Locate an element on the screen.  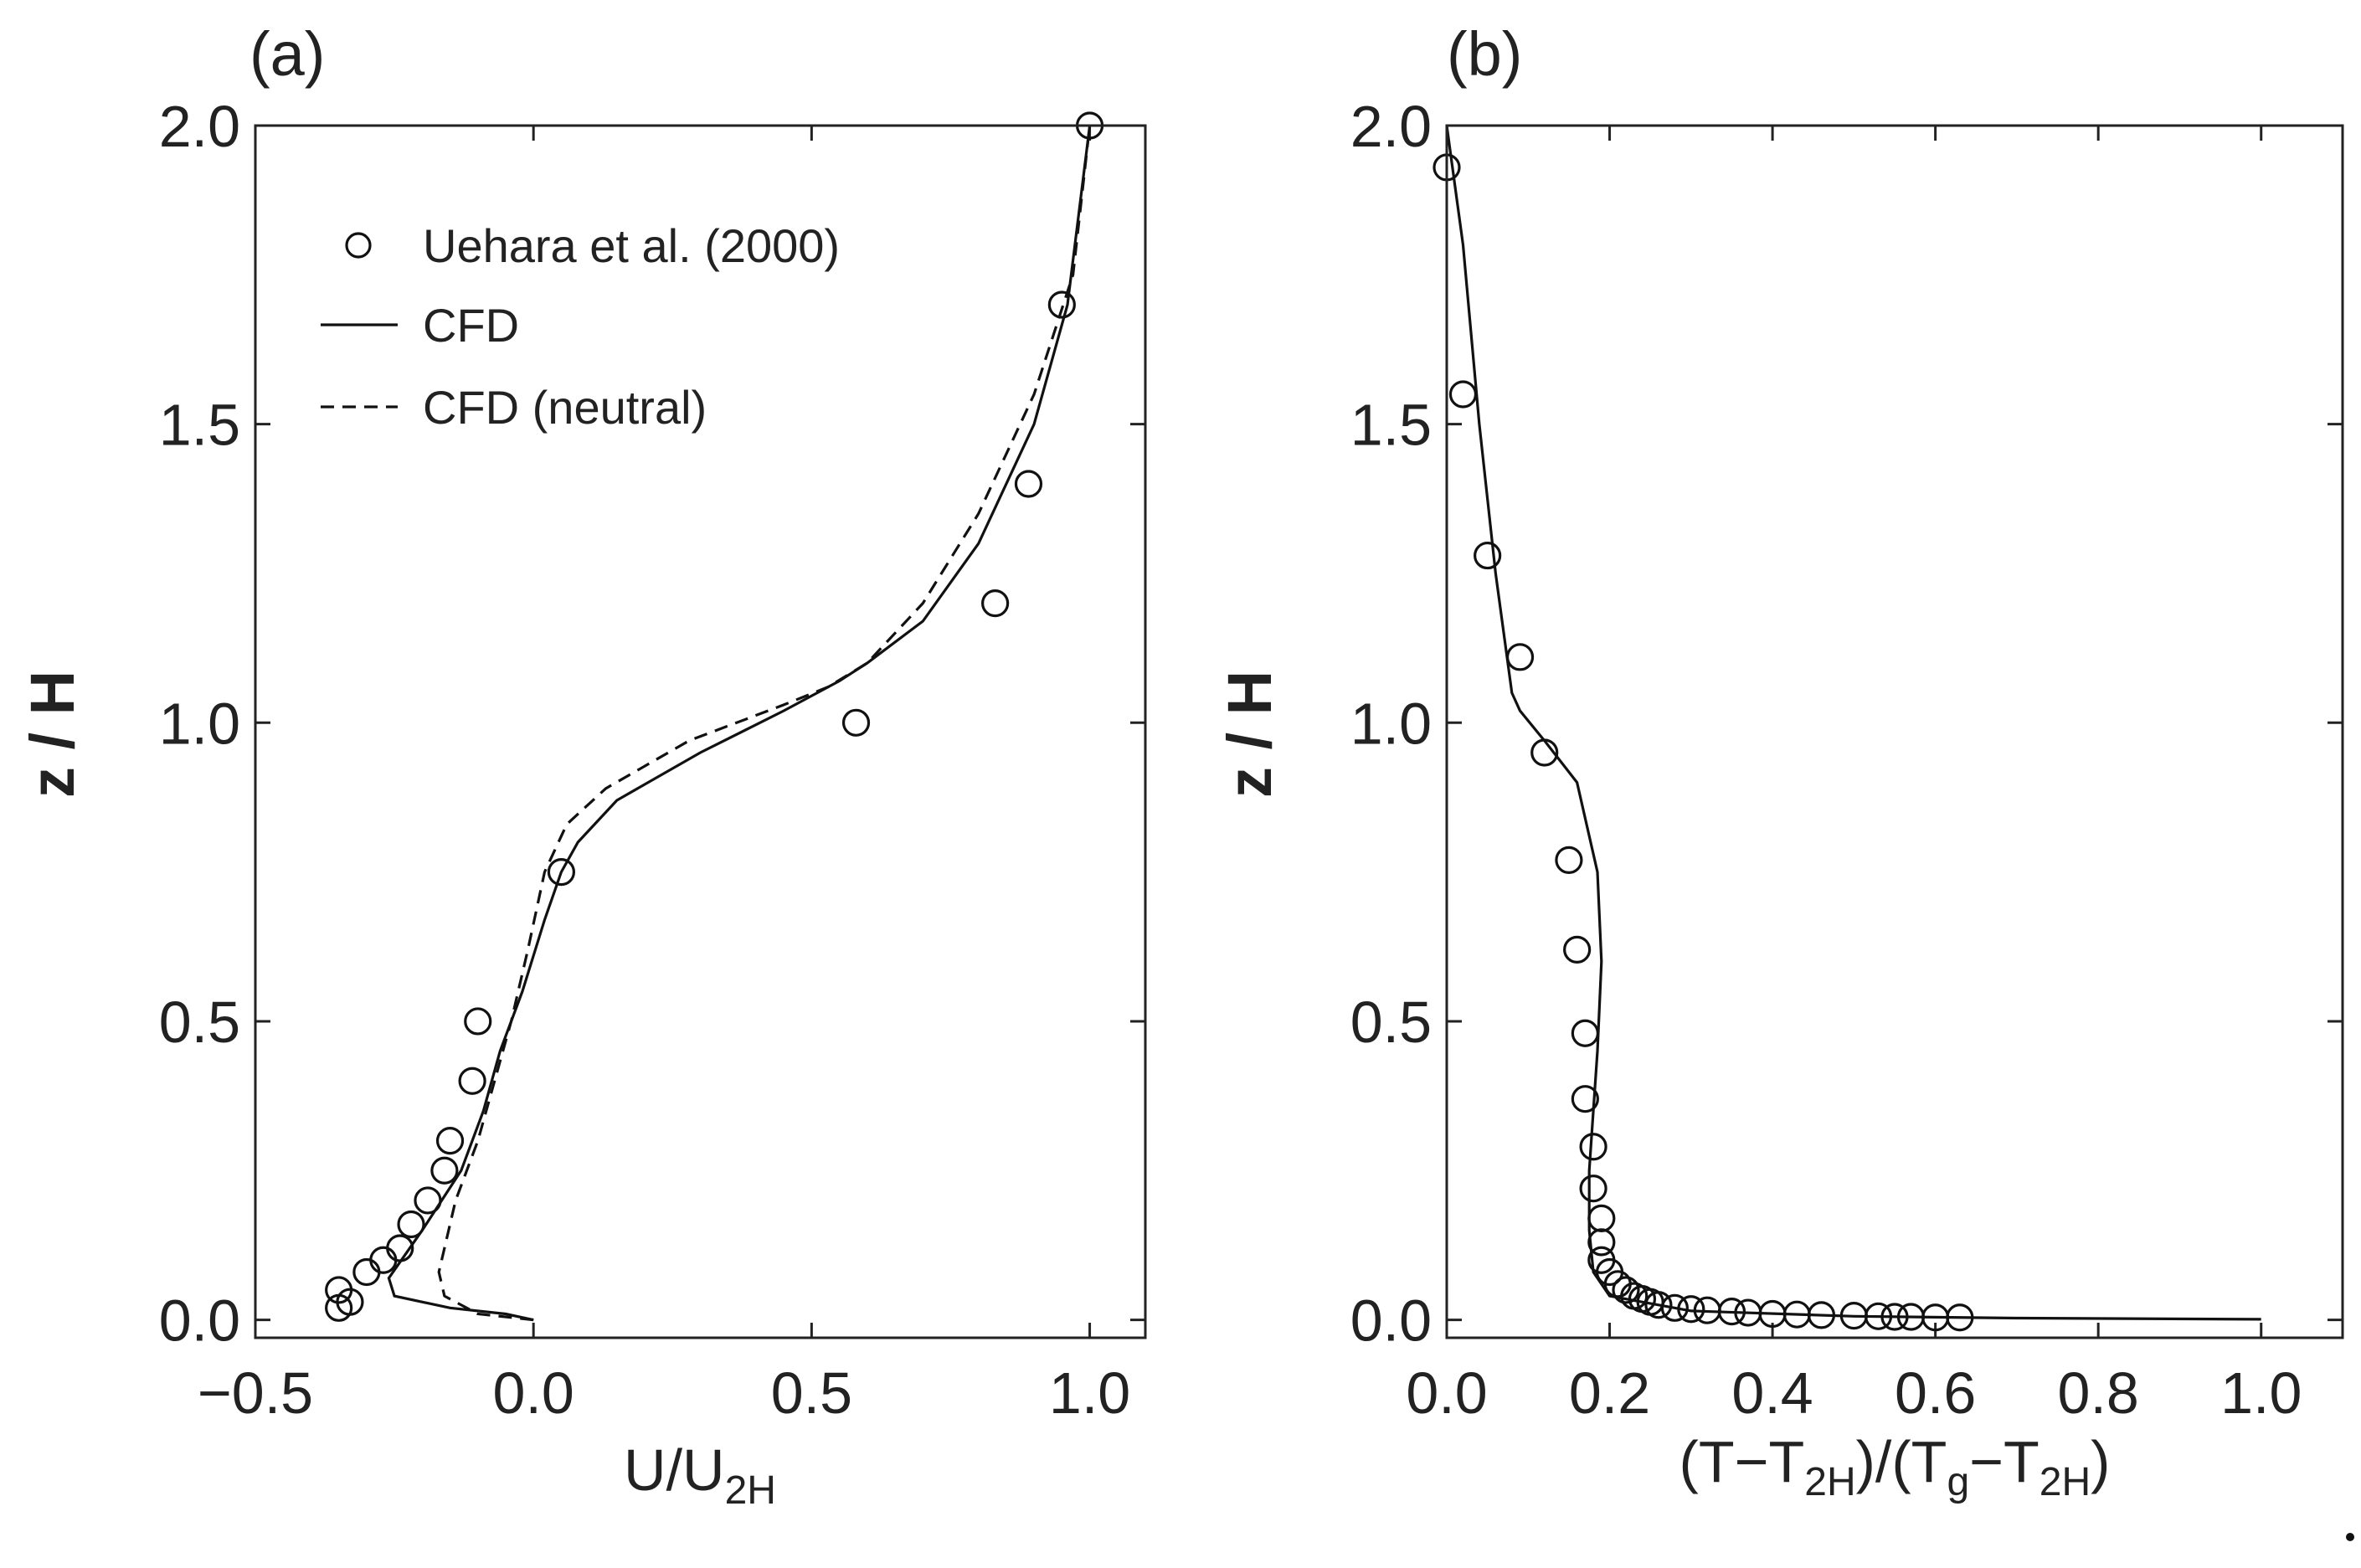
legend-label-cfd: CFD is located at coordinates (471, 325).